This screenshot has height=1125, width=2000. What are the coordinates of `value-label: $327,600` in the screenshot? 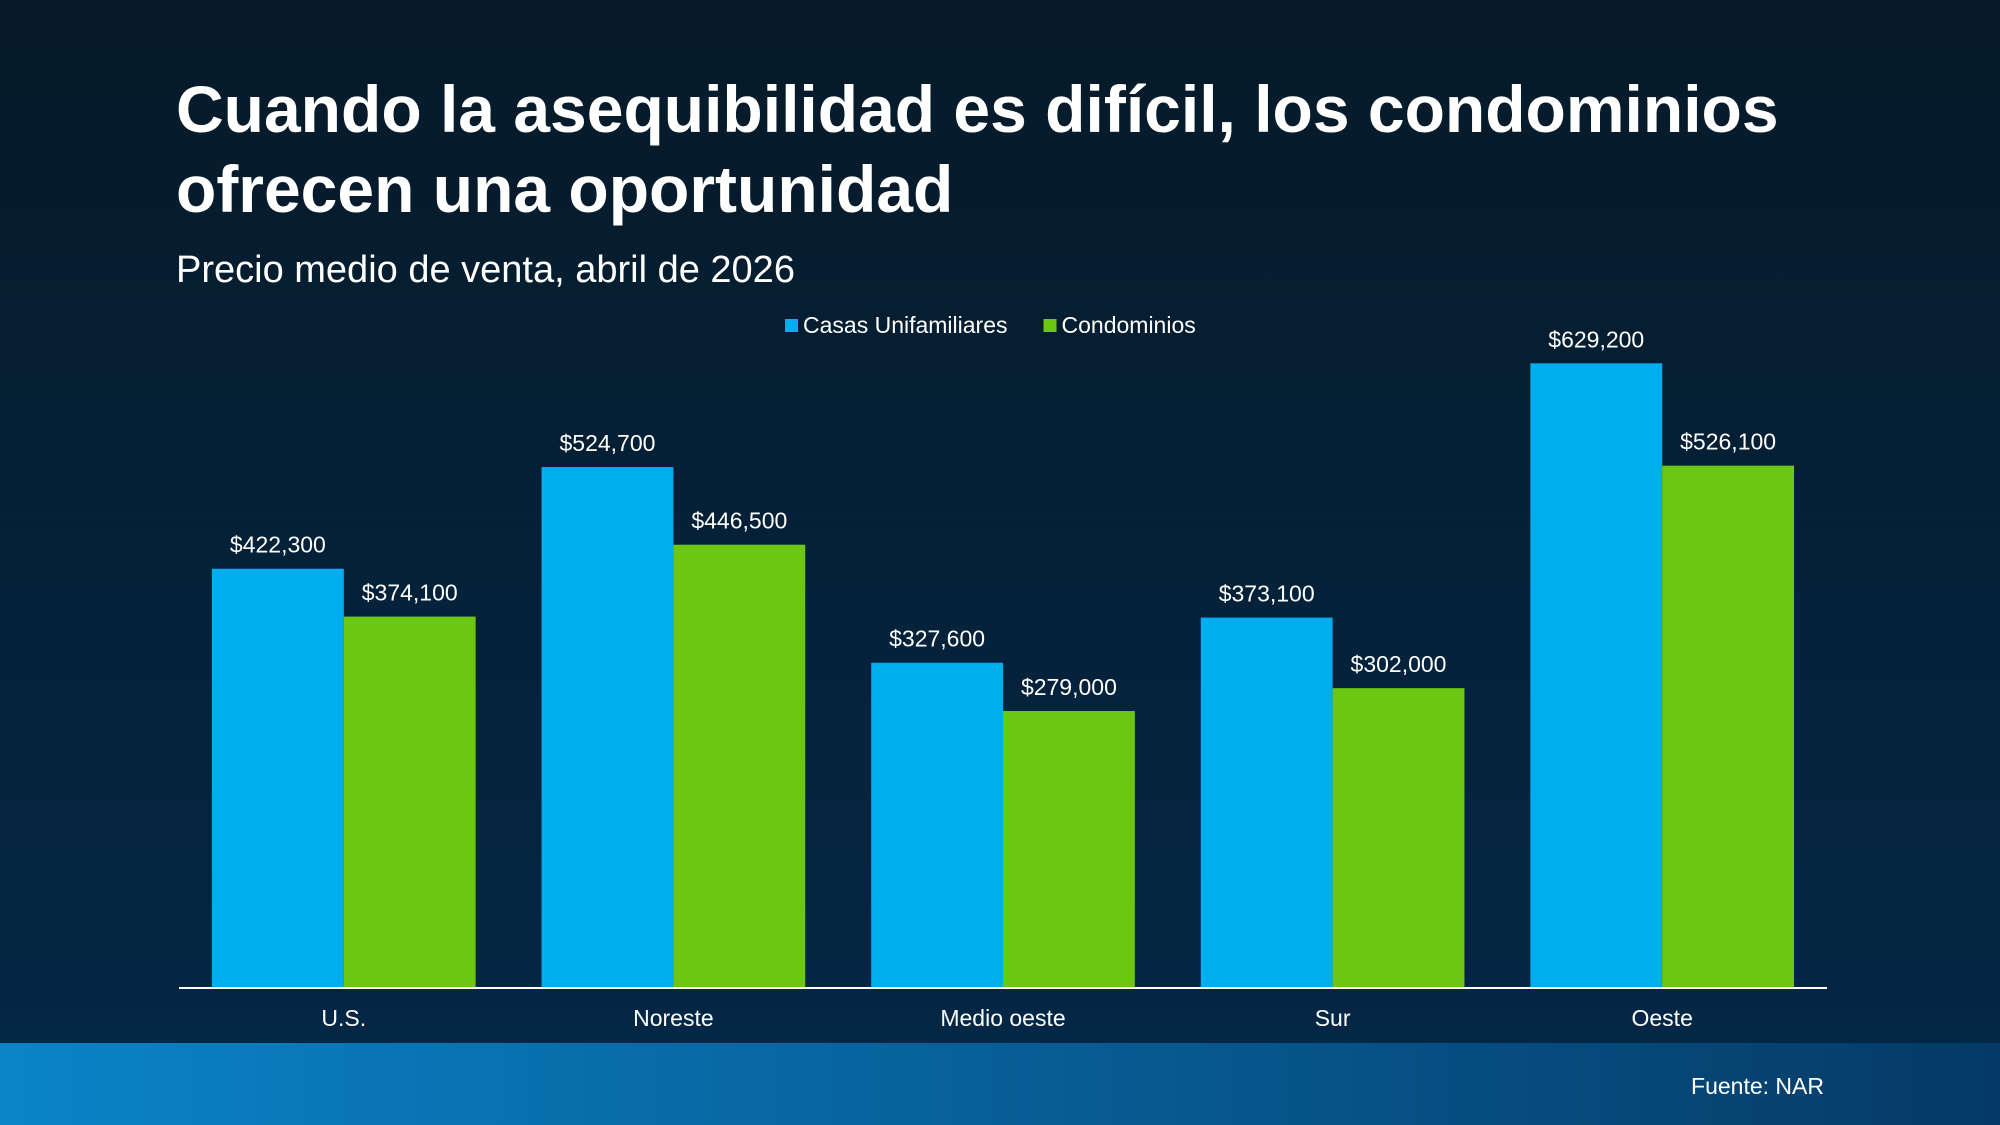 It's located at (937, 639).